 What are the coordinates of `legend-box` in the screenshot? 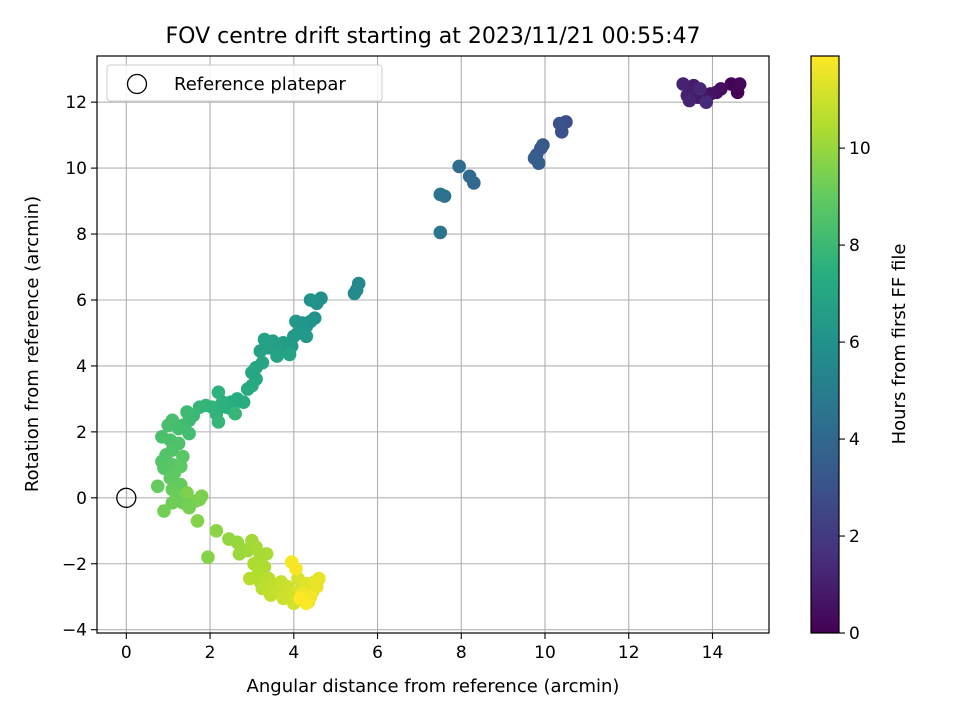 It's located at (244, 83).